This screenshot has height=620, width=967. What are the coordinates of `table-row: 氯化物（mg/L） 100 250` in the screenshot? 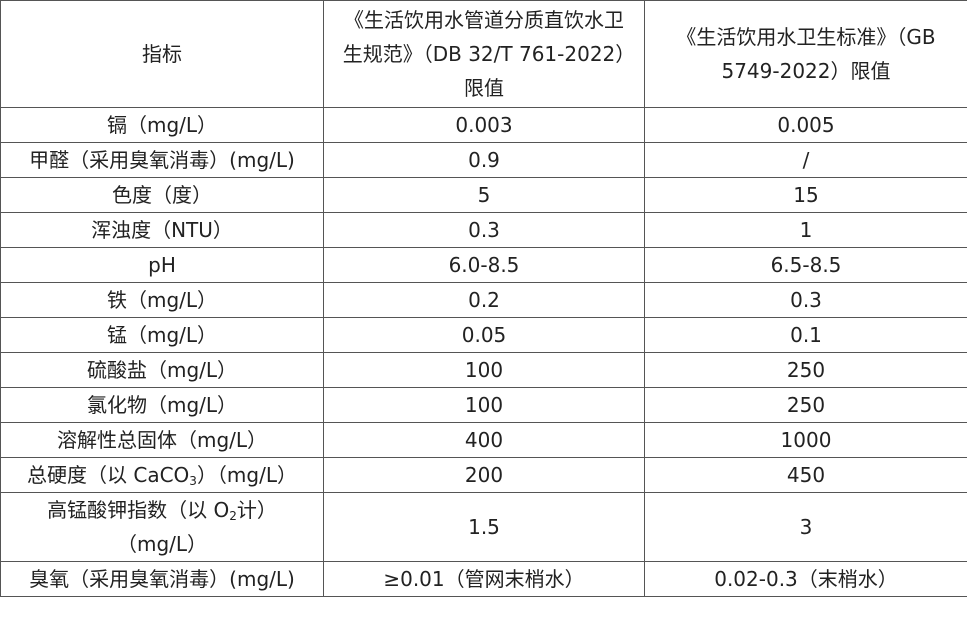 It's located at (483, 405).